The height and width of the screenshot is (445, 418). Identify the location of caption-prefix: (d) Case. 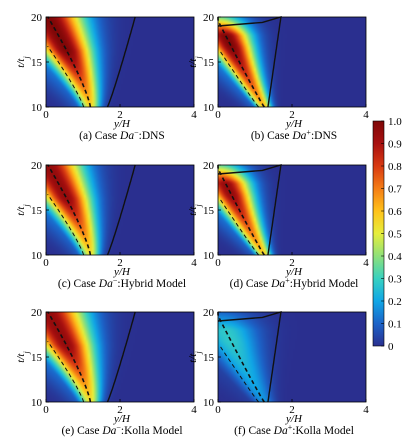
(251, 284).